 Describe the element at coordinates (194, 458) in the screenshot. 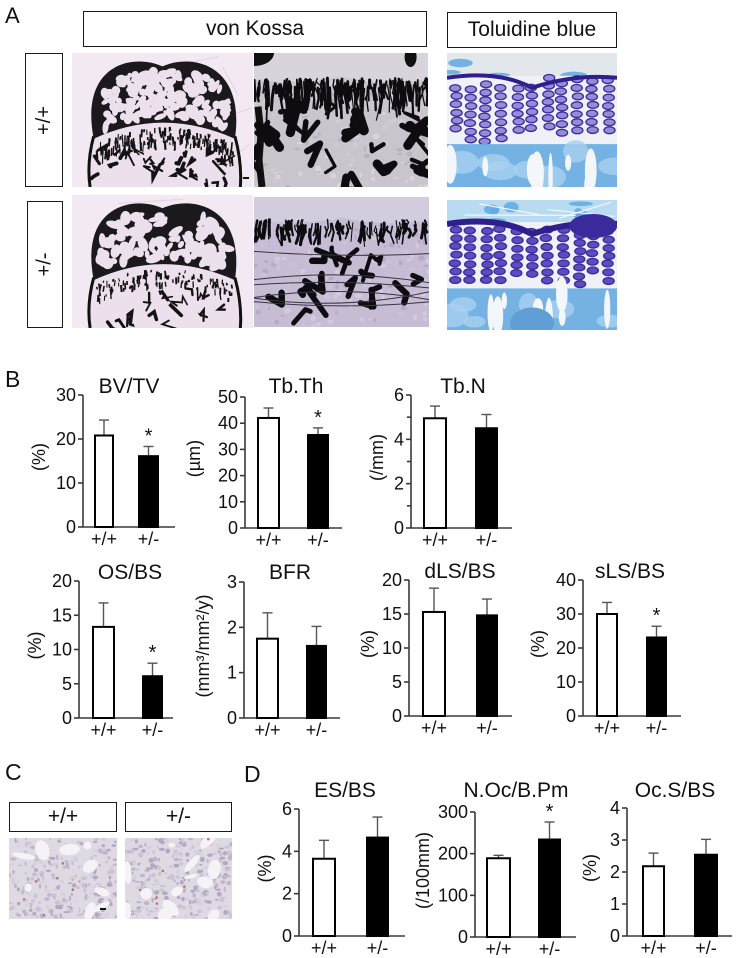

I see `y-axis-label: (µm)` at that location.